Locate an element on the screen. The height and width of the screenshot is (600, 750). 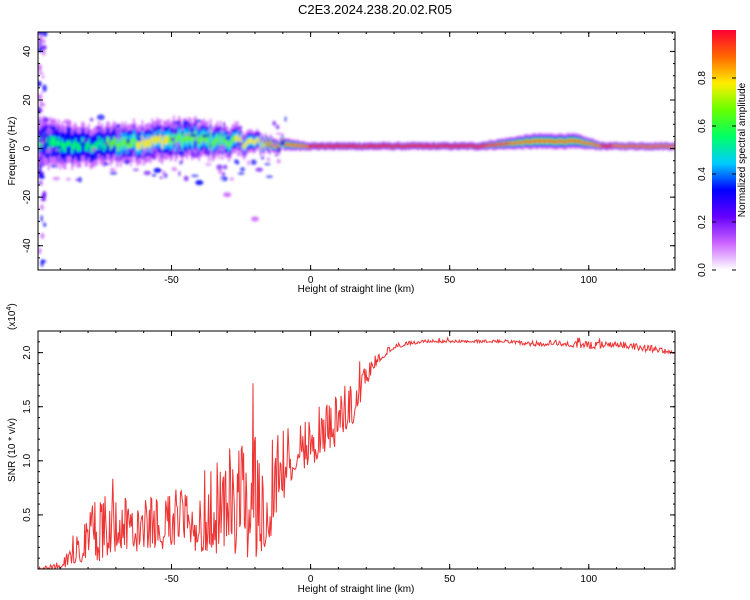
colorbar-tick-label: 0.0 is located at coordinates (702, 270).